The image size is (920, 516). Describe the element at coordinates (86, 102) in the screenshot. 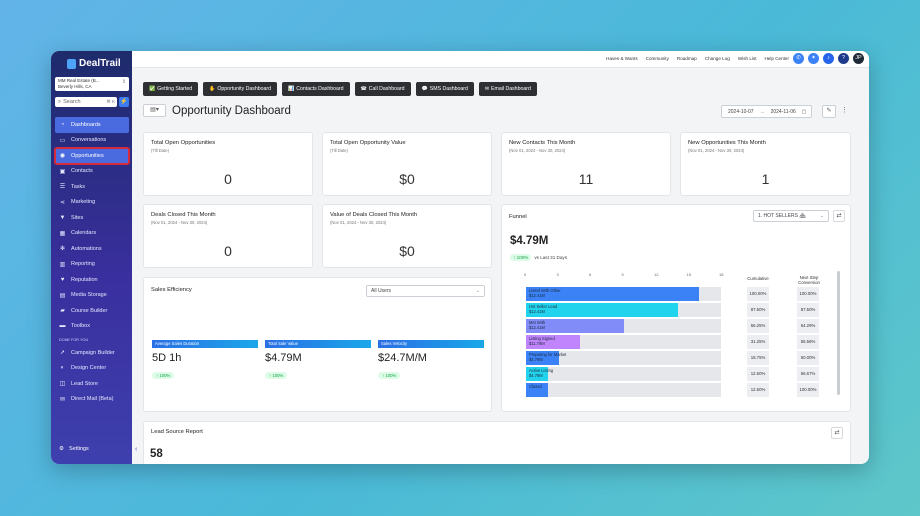

I see `sidebar-search: ⌕ Search ⌘ K` at that location.